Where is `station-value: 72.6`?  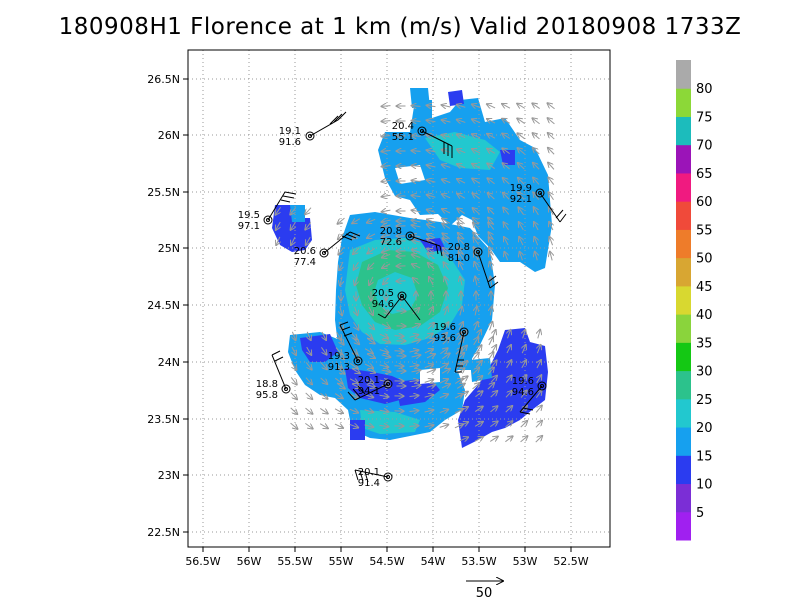
station-value: 72.6 is located at coordinates (391, 242).